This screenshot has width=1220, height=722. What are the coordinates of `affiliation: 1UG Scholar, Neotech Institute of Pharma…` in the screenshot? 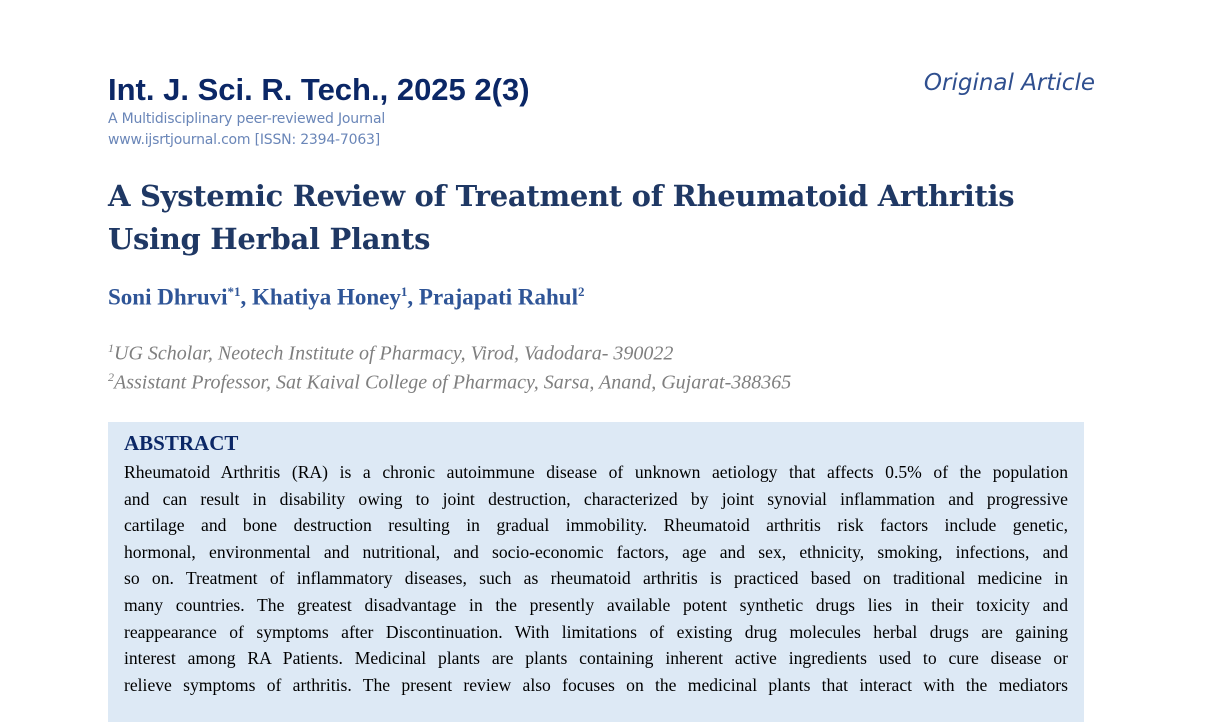 It's located at (390, 353).